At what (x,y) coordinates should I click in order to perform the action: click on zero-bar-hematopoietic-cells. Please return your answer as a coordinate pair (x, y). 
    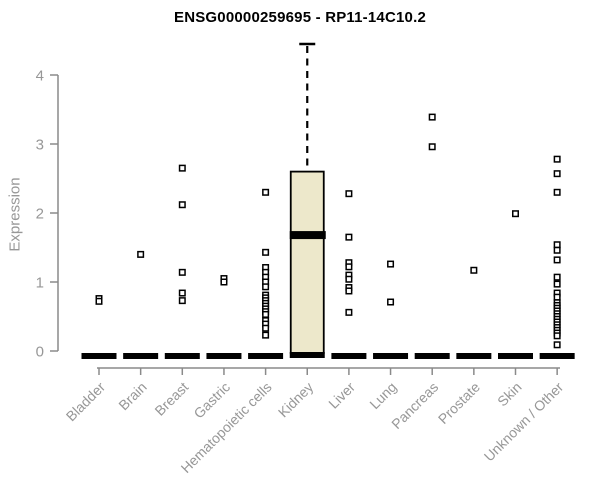
    Looking at the image, I should click on (266, 356).